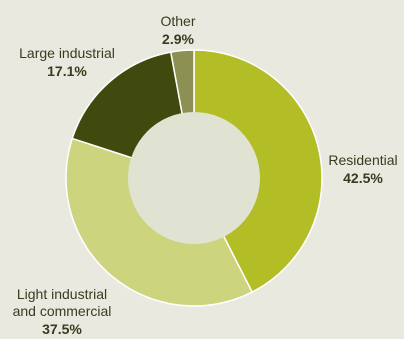 The height and width of the screenshot is (339, 404). What do you see at coordinates (362, 160) in the screenshot?
I see `slice-label-residential: Residential` at bounding box center [362, 160].